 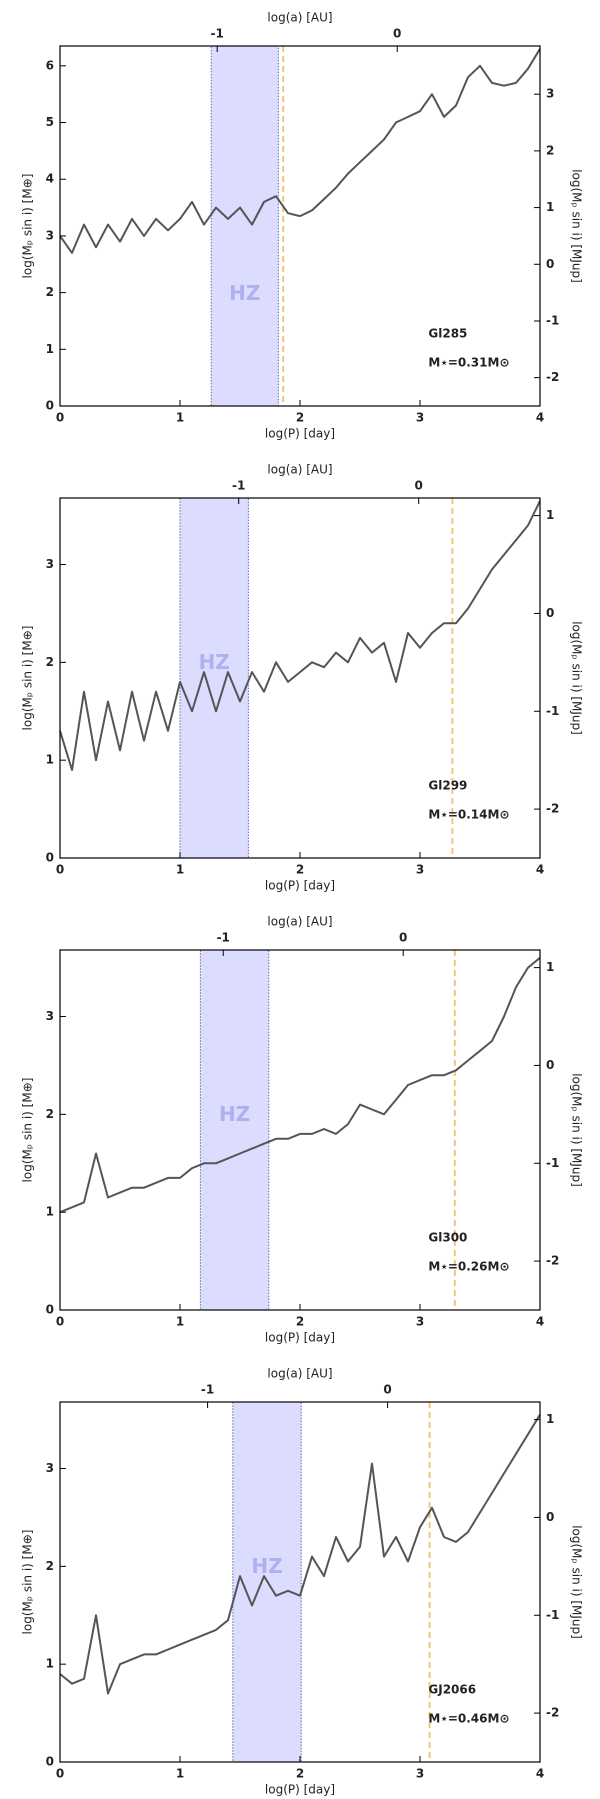 What do you see at coordinates (447, 786) in the screenshot?
I see `star-name: Gl299` at bounding box center [447, 786].